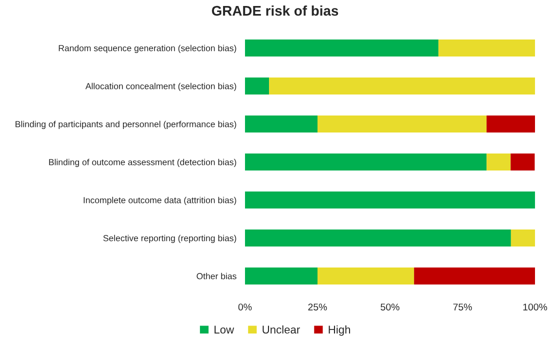  I want to click on legend-label: High, so click(339, 330).